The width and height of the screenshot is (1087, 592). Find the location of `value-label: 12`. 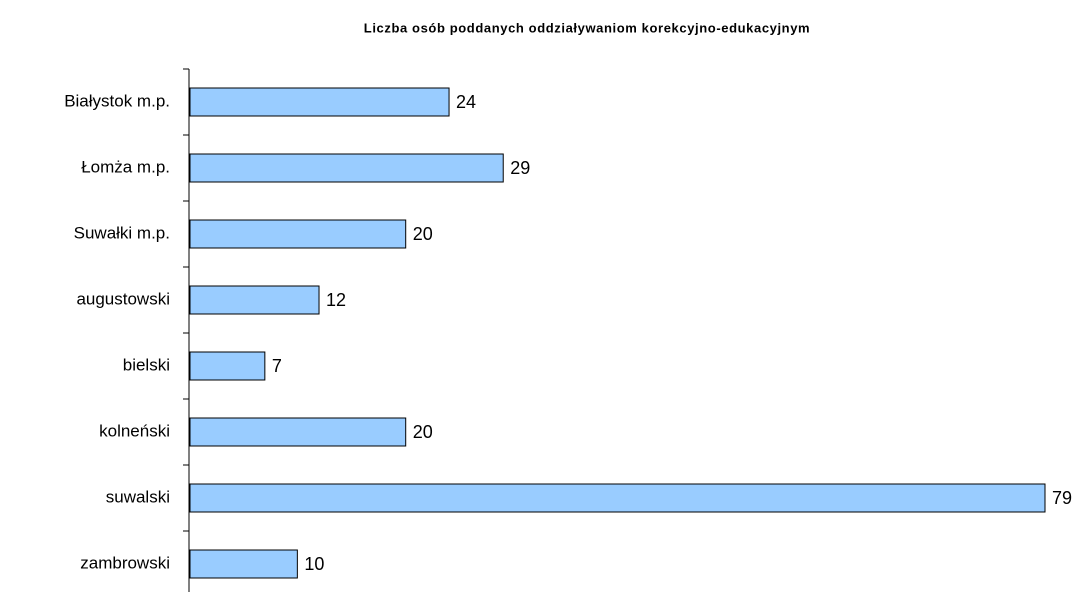

value-label: 12 is located at coordinates (336, 300).